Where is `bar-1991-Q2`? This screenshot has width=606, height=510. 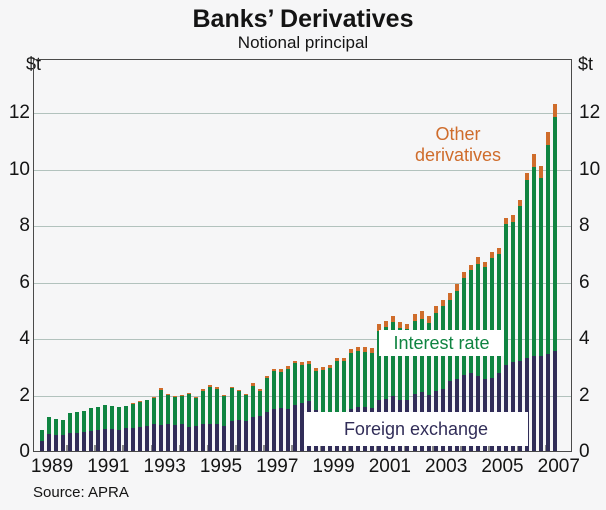
bar-1991-Q2 is located at coordinates (104, 428).